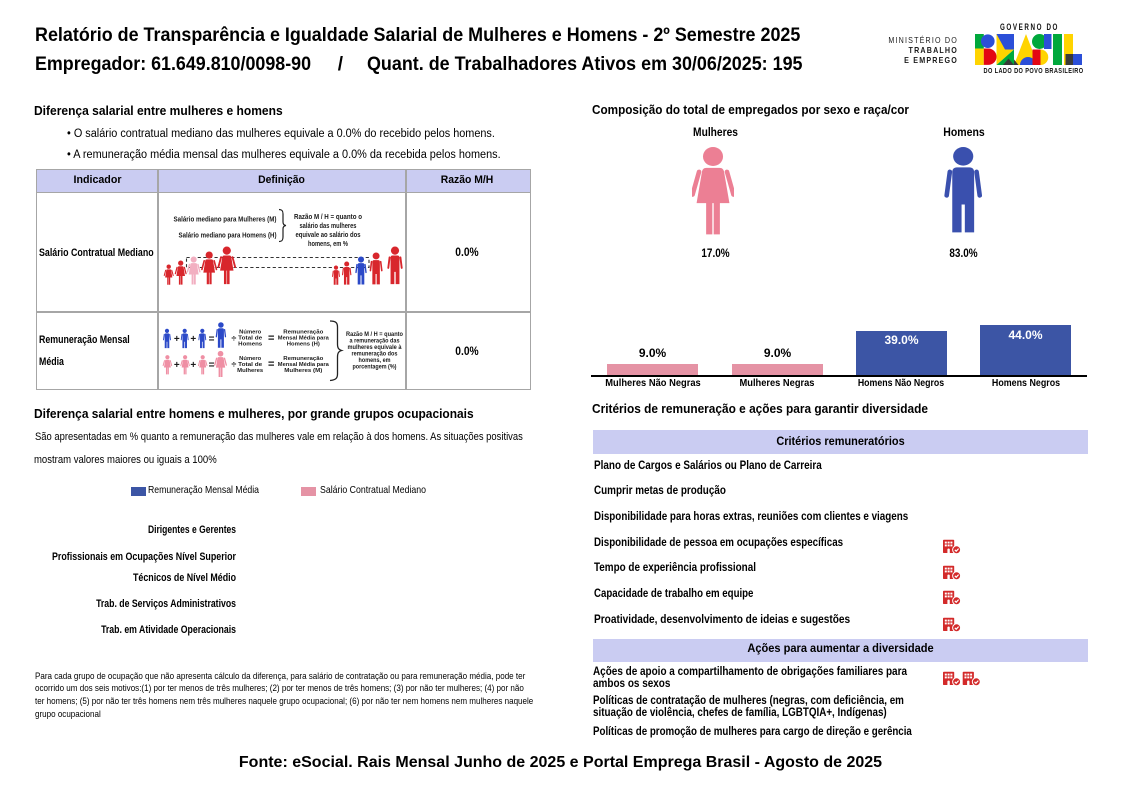 This screenshot has width=1123, height=794. I want to click on svg-text: remuneração dos, so click(374, 355).